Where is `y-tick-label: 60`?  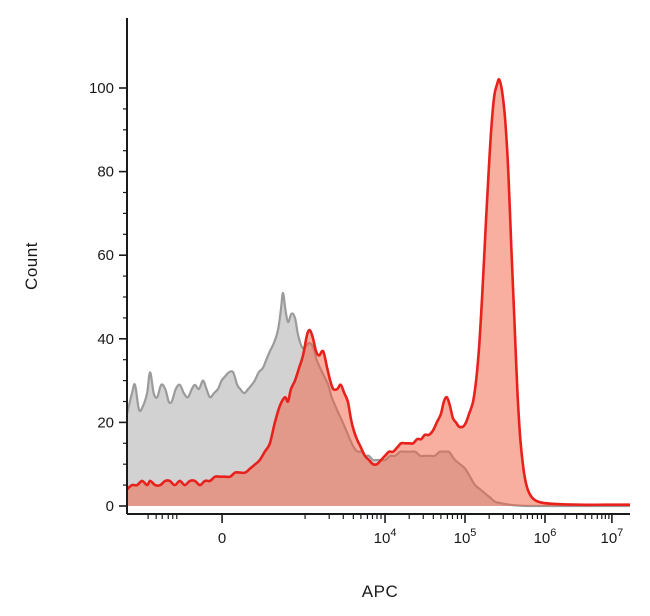 y-tick-label: 60 is located at coordinates (105, 255).